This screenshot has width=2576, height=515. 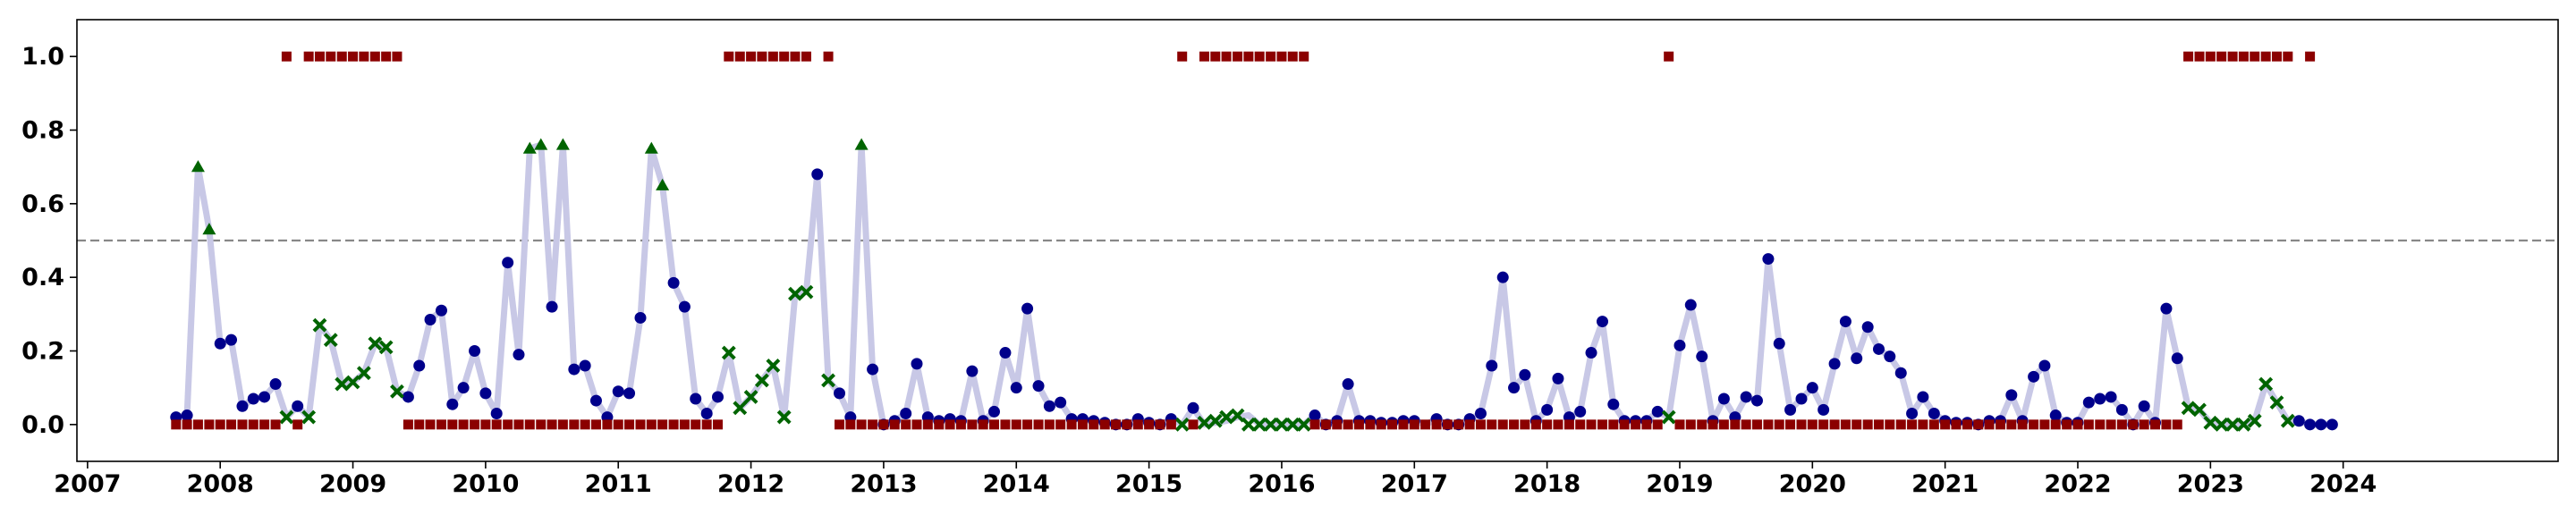 I want to click on x-tick-label: 2009, so click(x=352, y=484).